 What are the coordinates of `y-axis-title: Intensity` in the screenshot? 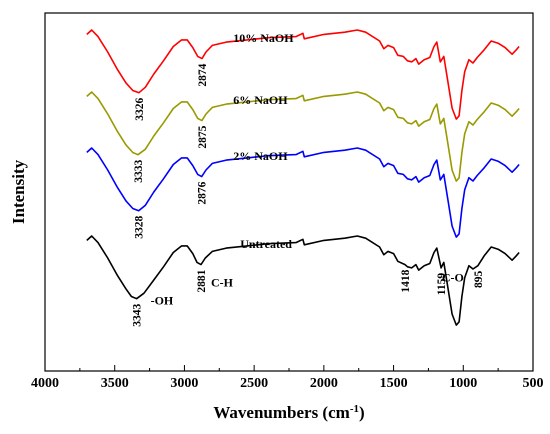 It's located at (18, 191).